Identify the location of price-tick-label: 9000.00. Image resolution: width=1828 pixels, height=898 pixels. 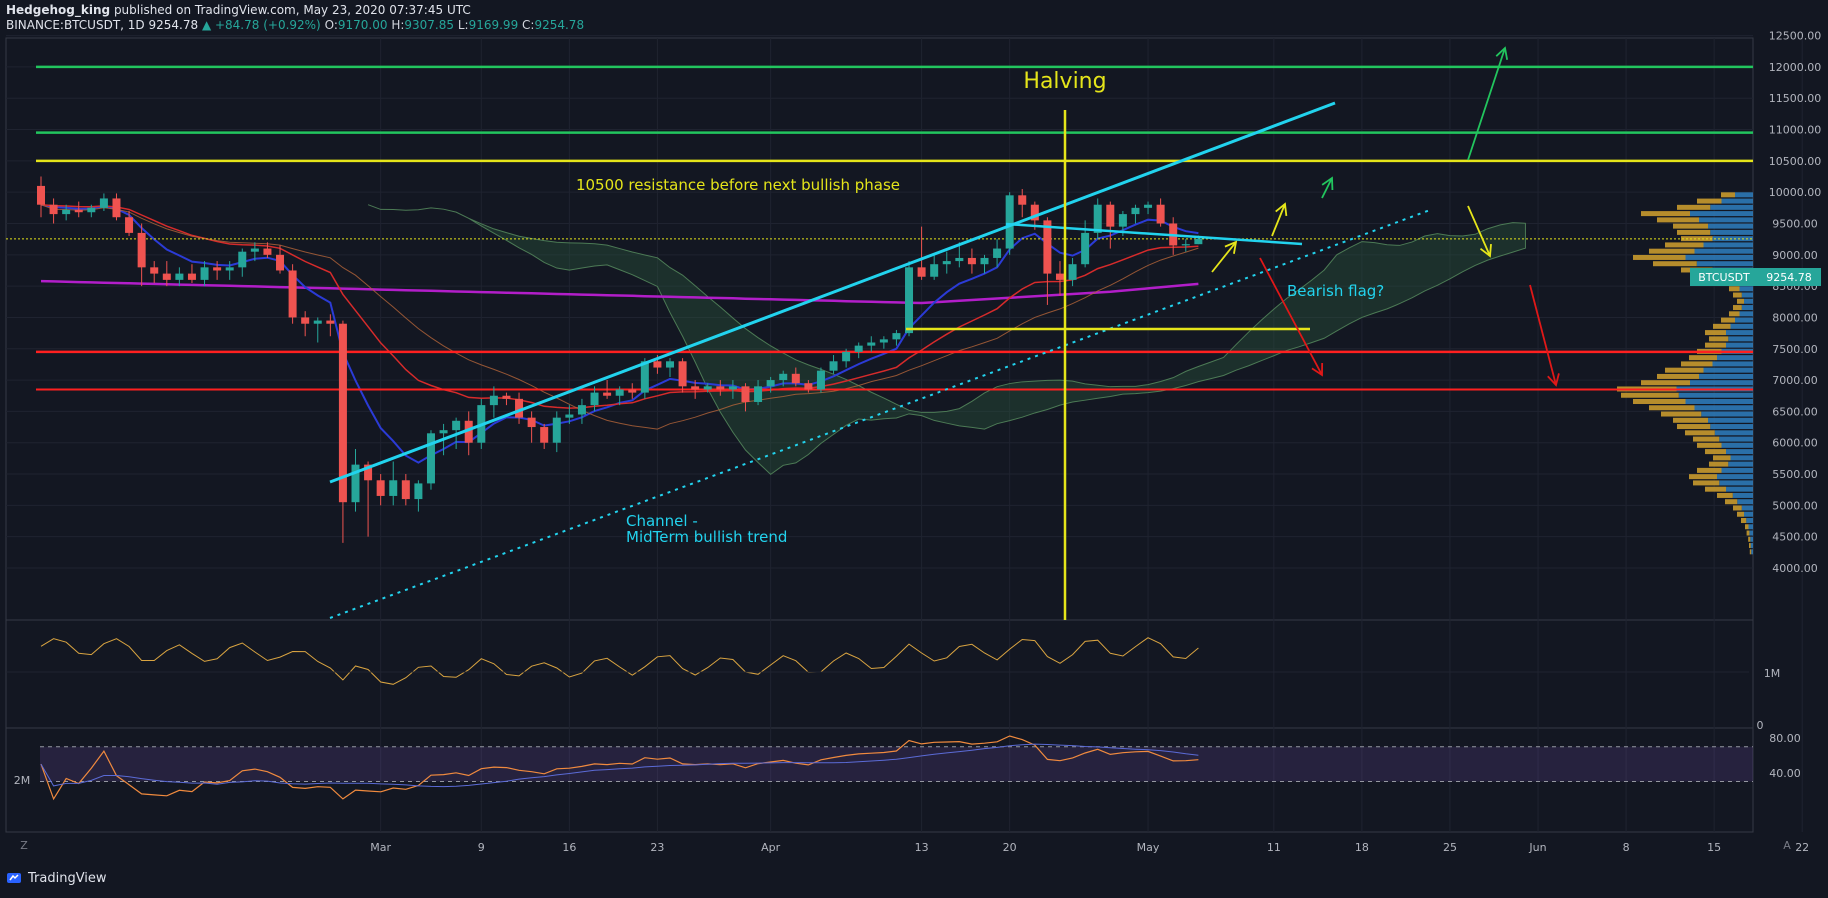
(1795, 255).